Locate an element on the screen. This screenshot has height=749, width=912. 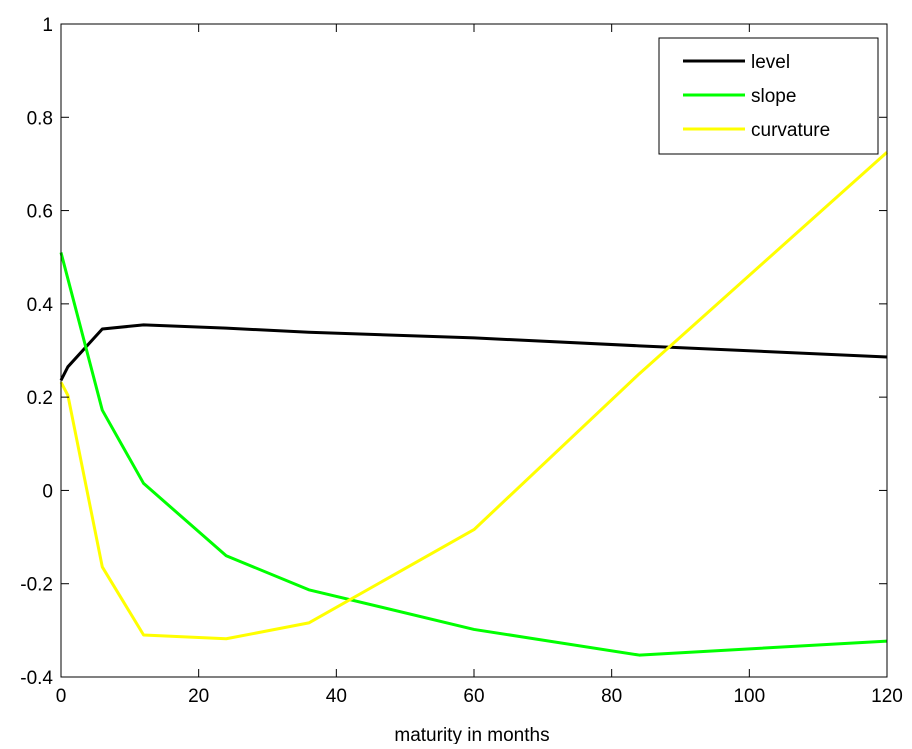
y-tick-label: 0.4 is located at coordinates (40, 305).